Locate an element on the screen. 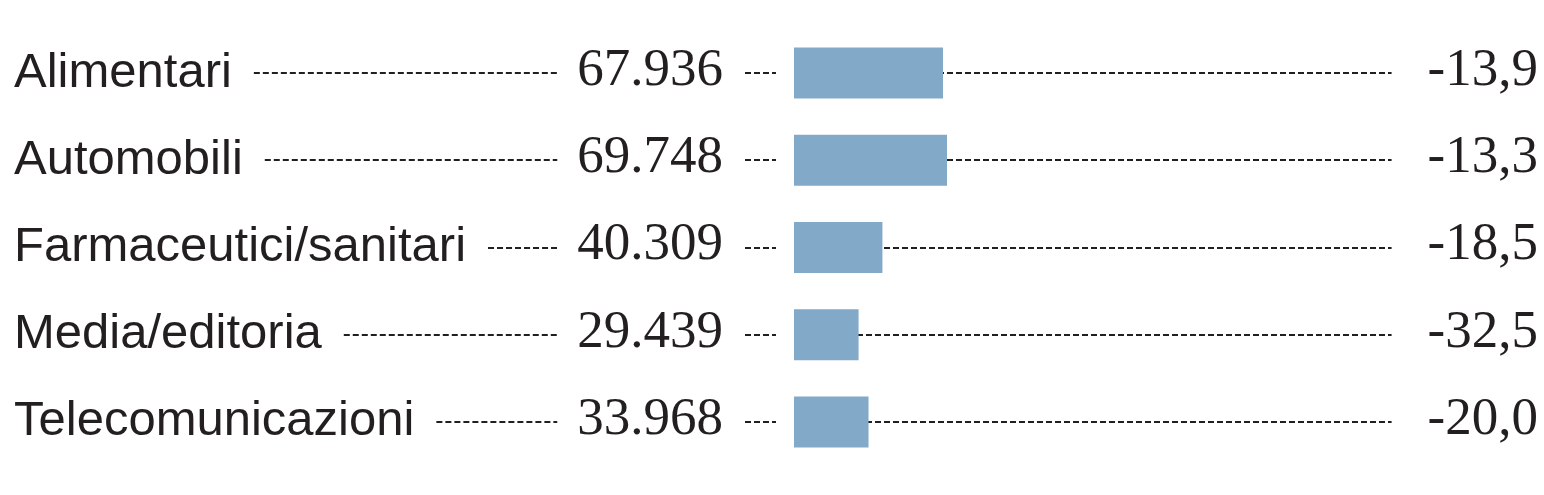 The image size is (1544, 495). y-tick-label: Alimentari is located at coordinates (123, 69).